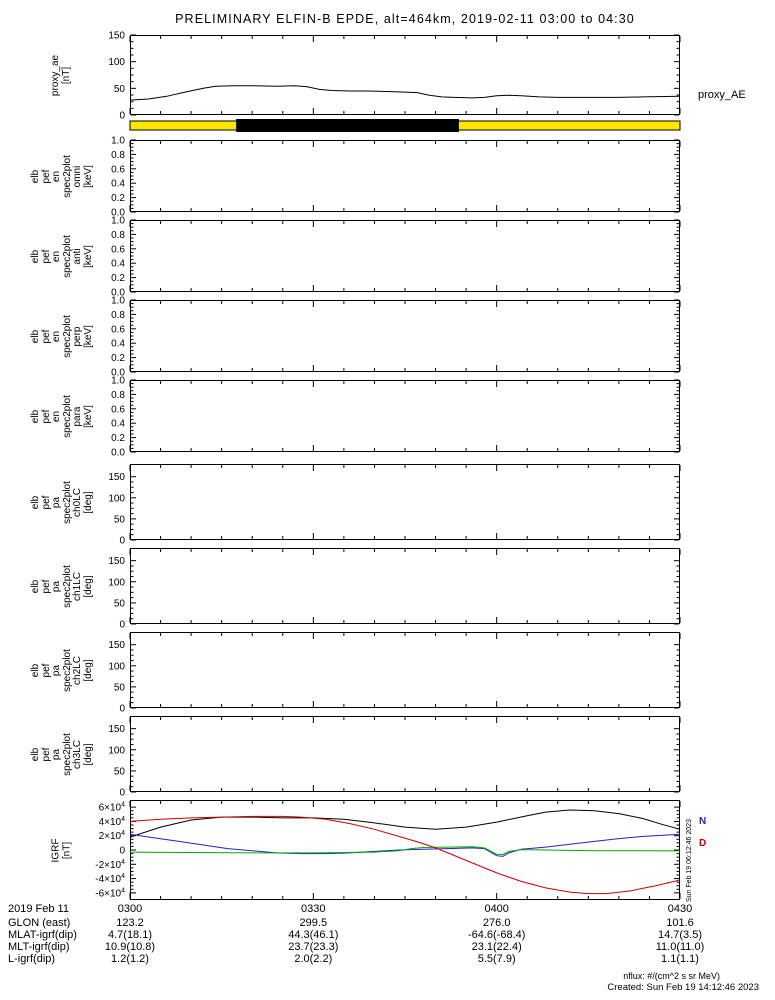  I want to click on ephemeris-row: GLON (east) 123.2 299.5 276.0 101.6, so click(387, 923).